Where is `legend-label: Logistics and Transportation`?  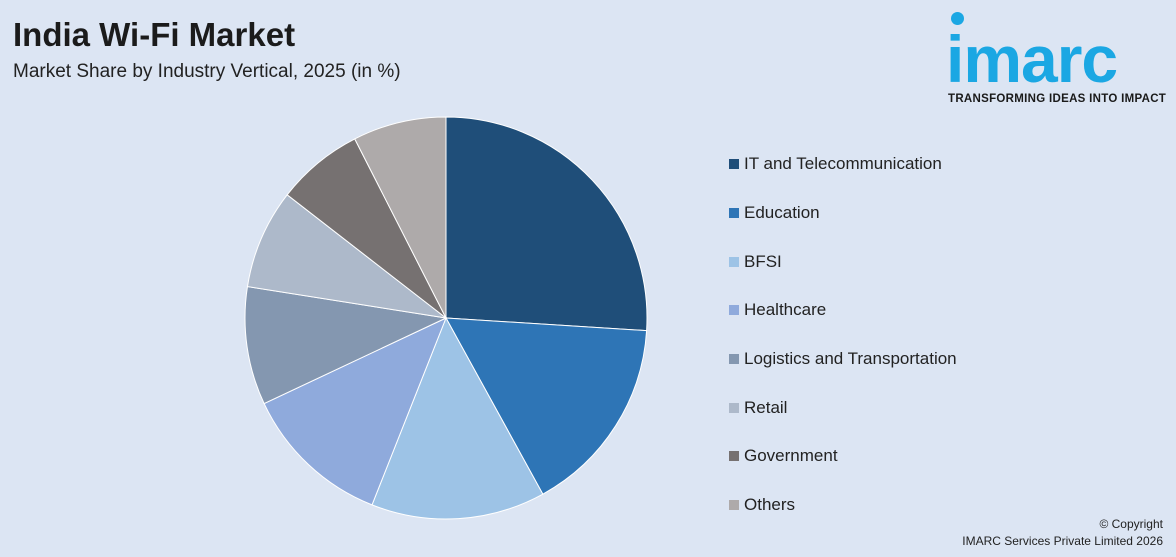 legend-label: Logistics and Transportation is located at coordinates (850, 359).